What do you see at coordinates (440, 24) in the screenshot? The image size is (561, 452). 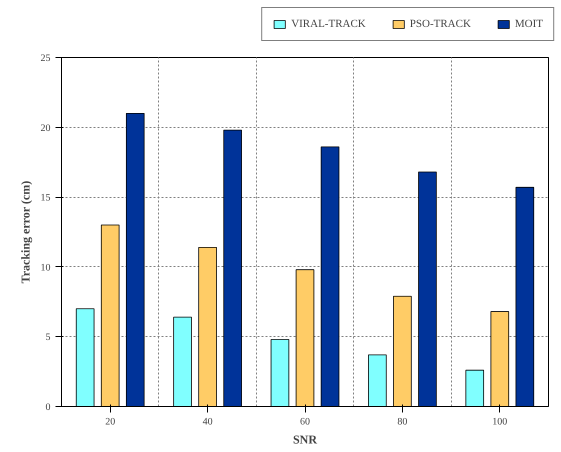 I see `legend-label: PSO-TRACK` at bounding box center [440, 24].